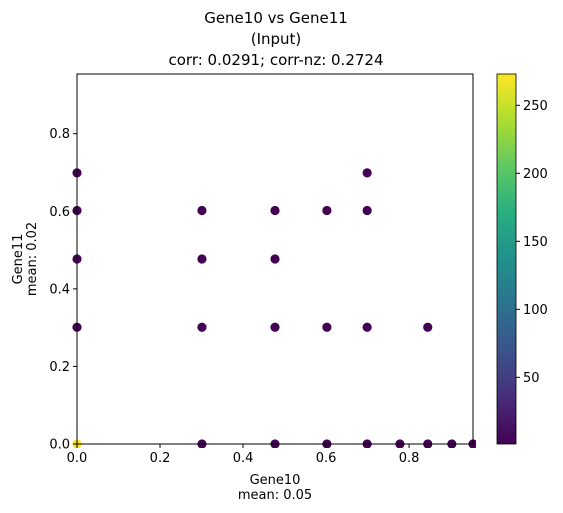 The height and width of the screenshot is (513, 563). What do you see at coordinates (535, 106) in the screenshot?
I see `colorbar-tick-label: 250` at bounding box center [535, 106].